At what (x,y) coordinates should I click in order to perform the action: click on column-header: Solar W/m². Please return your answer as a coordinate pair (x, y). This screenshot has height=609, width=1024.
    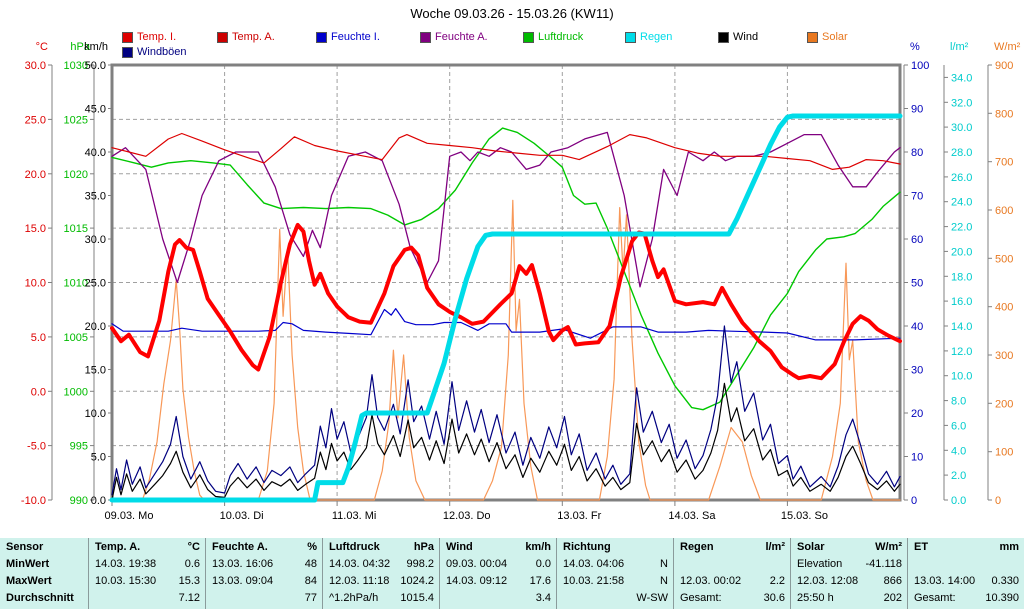
    Looking at the image, I should click on (849, 547).